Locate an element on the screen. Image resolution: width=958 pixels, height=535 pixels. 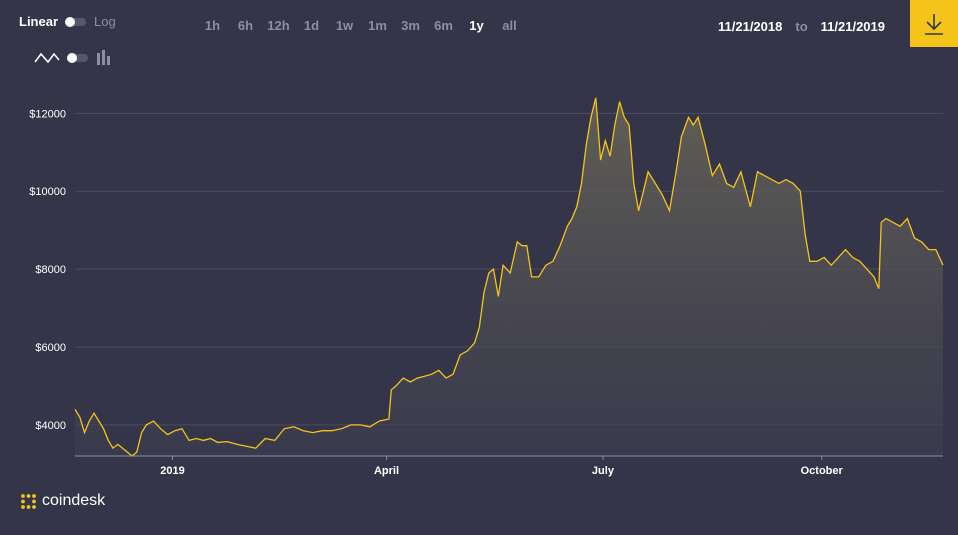
date-to: 11/21/2019 is located at coordinates (852, 26).